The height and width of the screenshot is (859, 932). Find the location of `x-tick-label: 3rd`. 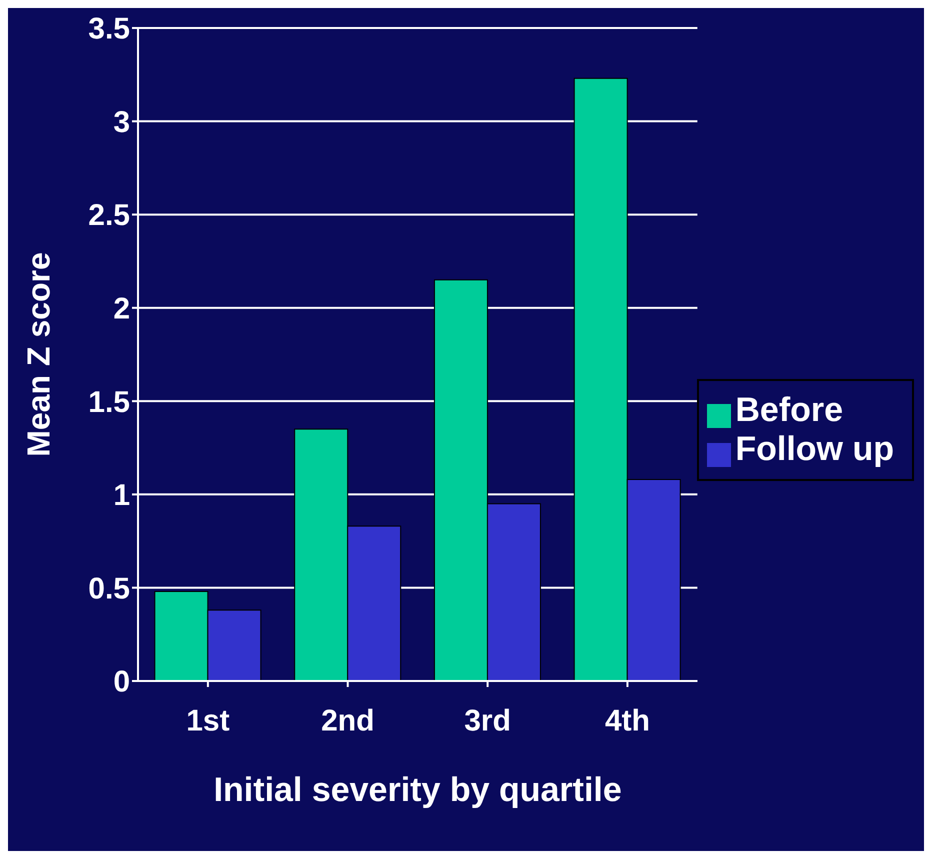

x-tick-label: 3rd is located at coordinates (487, 721).